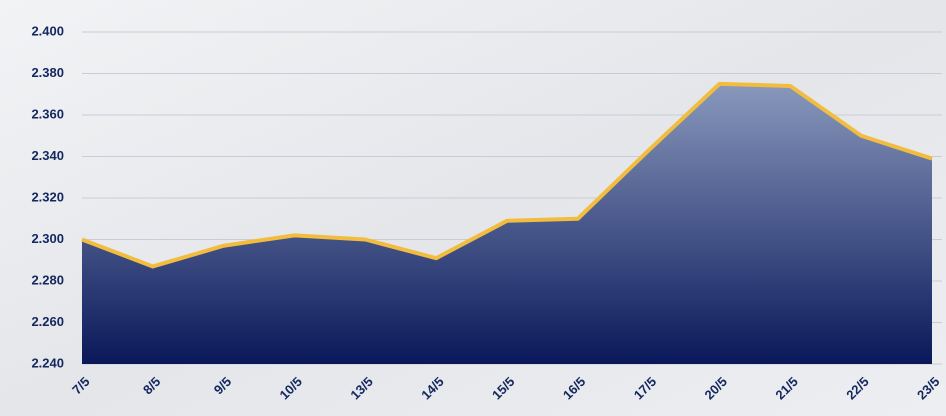  What do you see at coordinates (47, 321) in the screenshot?
I see `y-tick-label: 2.260` at bounding box center [47, 321].